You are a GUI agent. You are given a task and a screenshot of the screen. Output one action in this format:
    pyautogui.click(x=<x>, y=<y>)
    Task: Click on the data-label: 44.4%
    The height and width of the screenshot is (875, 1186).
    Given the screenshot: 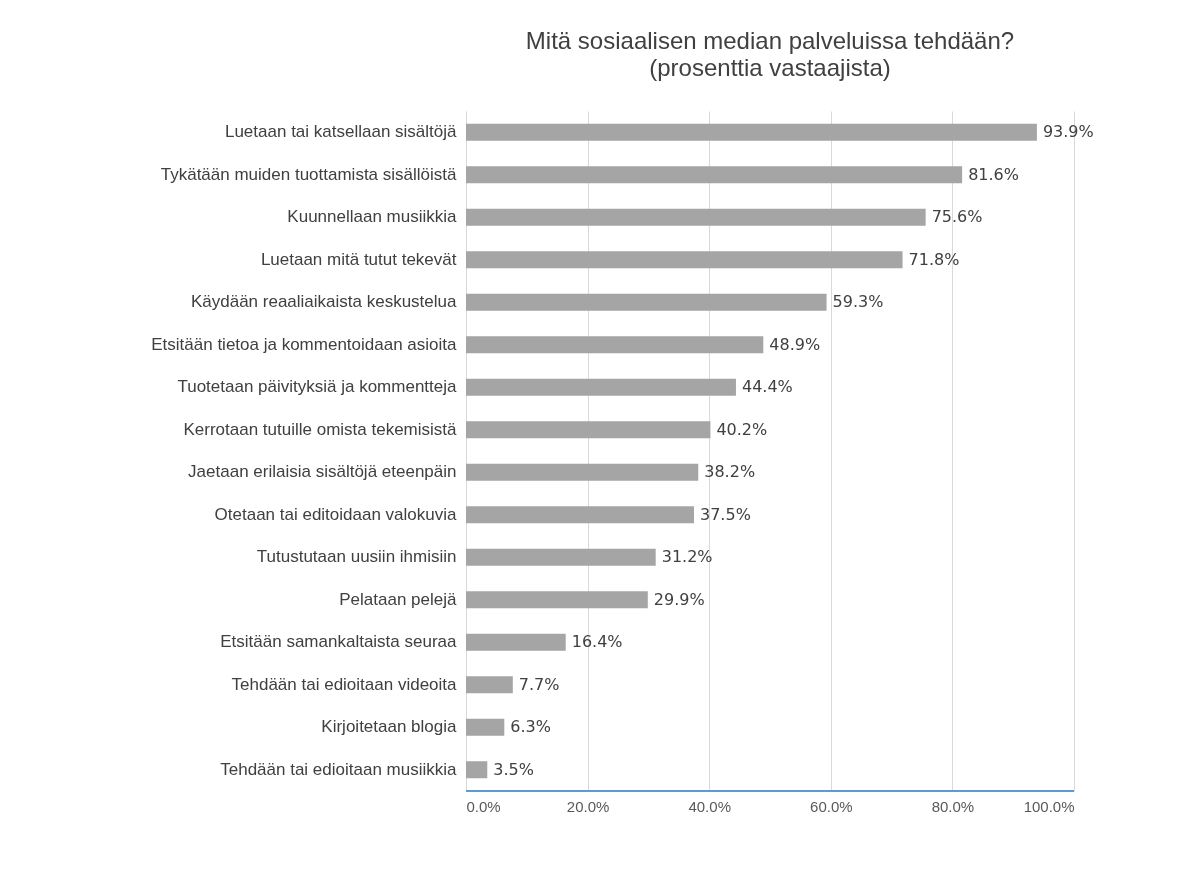 What is the action you would take?
    pyautogui.click(x=767, y=387)
    